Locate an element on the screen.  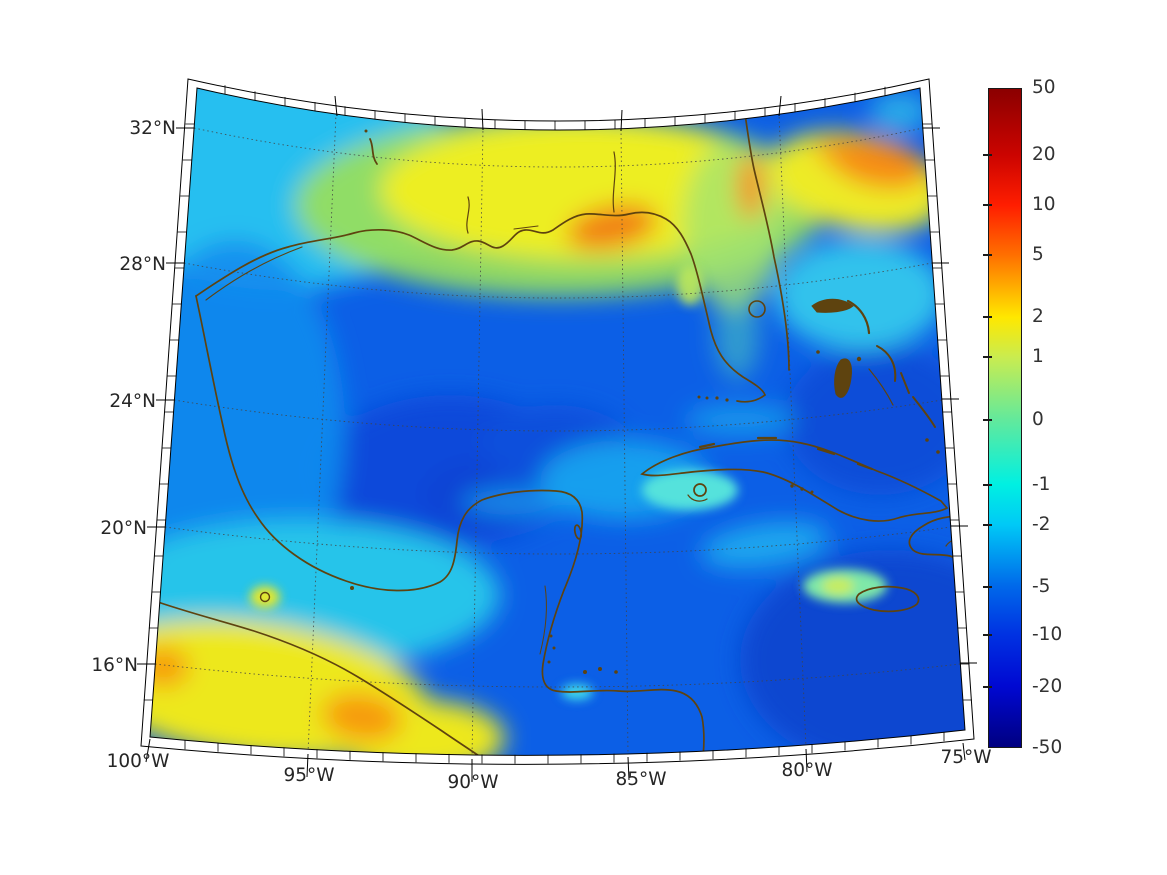
colorbar-label-5: 5 is located at coordinates (1038, 254).